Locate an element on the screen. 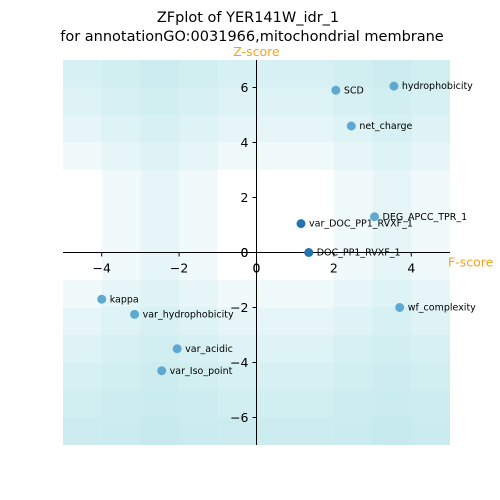 The width and height of the screenshot is (500, 500). x-tick-label: 0 is located at coordinates (257, 268).